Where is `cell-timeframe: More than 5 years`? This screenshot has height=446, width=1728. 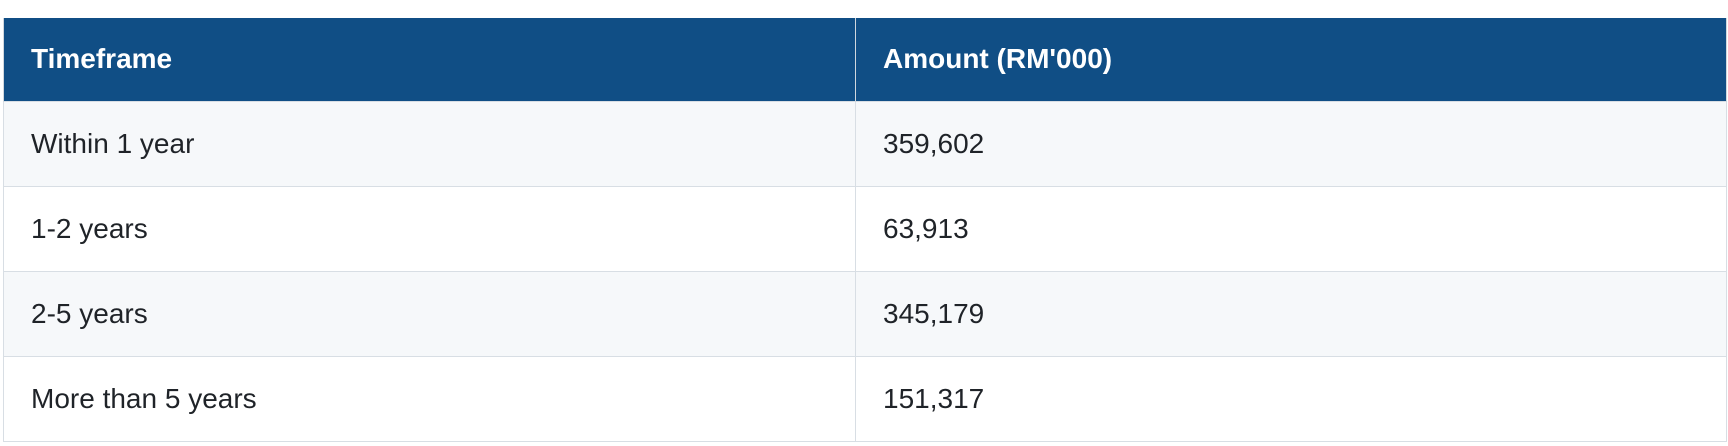
cell-timeframe: More than 5 years is located at coordinates (429, 398).